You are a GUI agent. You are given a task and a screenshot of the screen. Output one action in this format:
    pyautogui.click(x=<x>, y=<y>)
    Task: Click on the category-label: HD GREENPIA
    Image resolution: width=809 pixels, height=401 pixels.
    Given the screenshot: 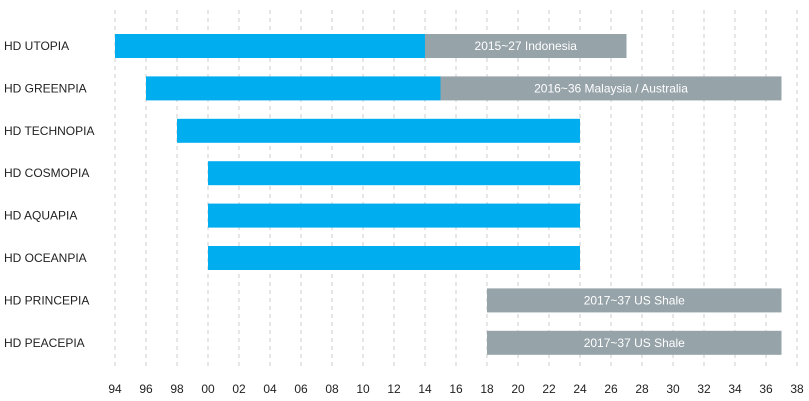 What is the action you would take?
    pyautogui.click(x=45, y=88)
    